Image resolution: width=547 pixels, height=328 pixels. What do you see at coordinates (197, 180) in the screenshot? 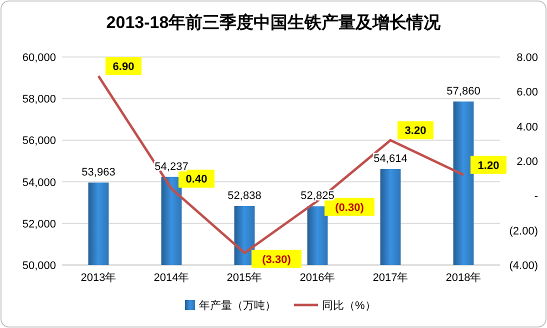
I see `data-label: 0.40` at bounding box center [197, 180].